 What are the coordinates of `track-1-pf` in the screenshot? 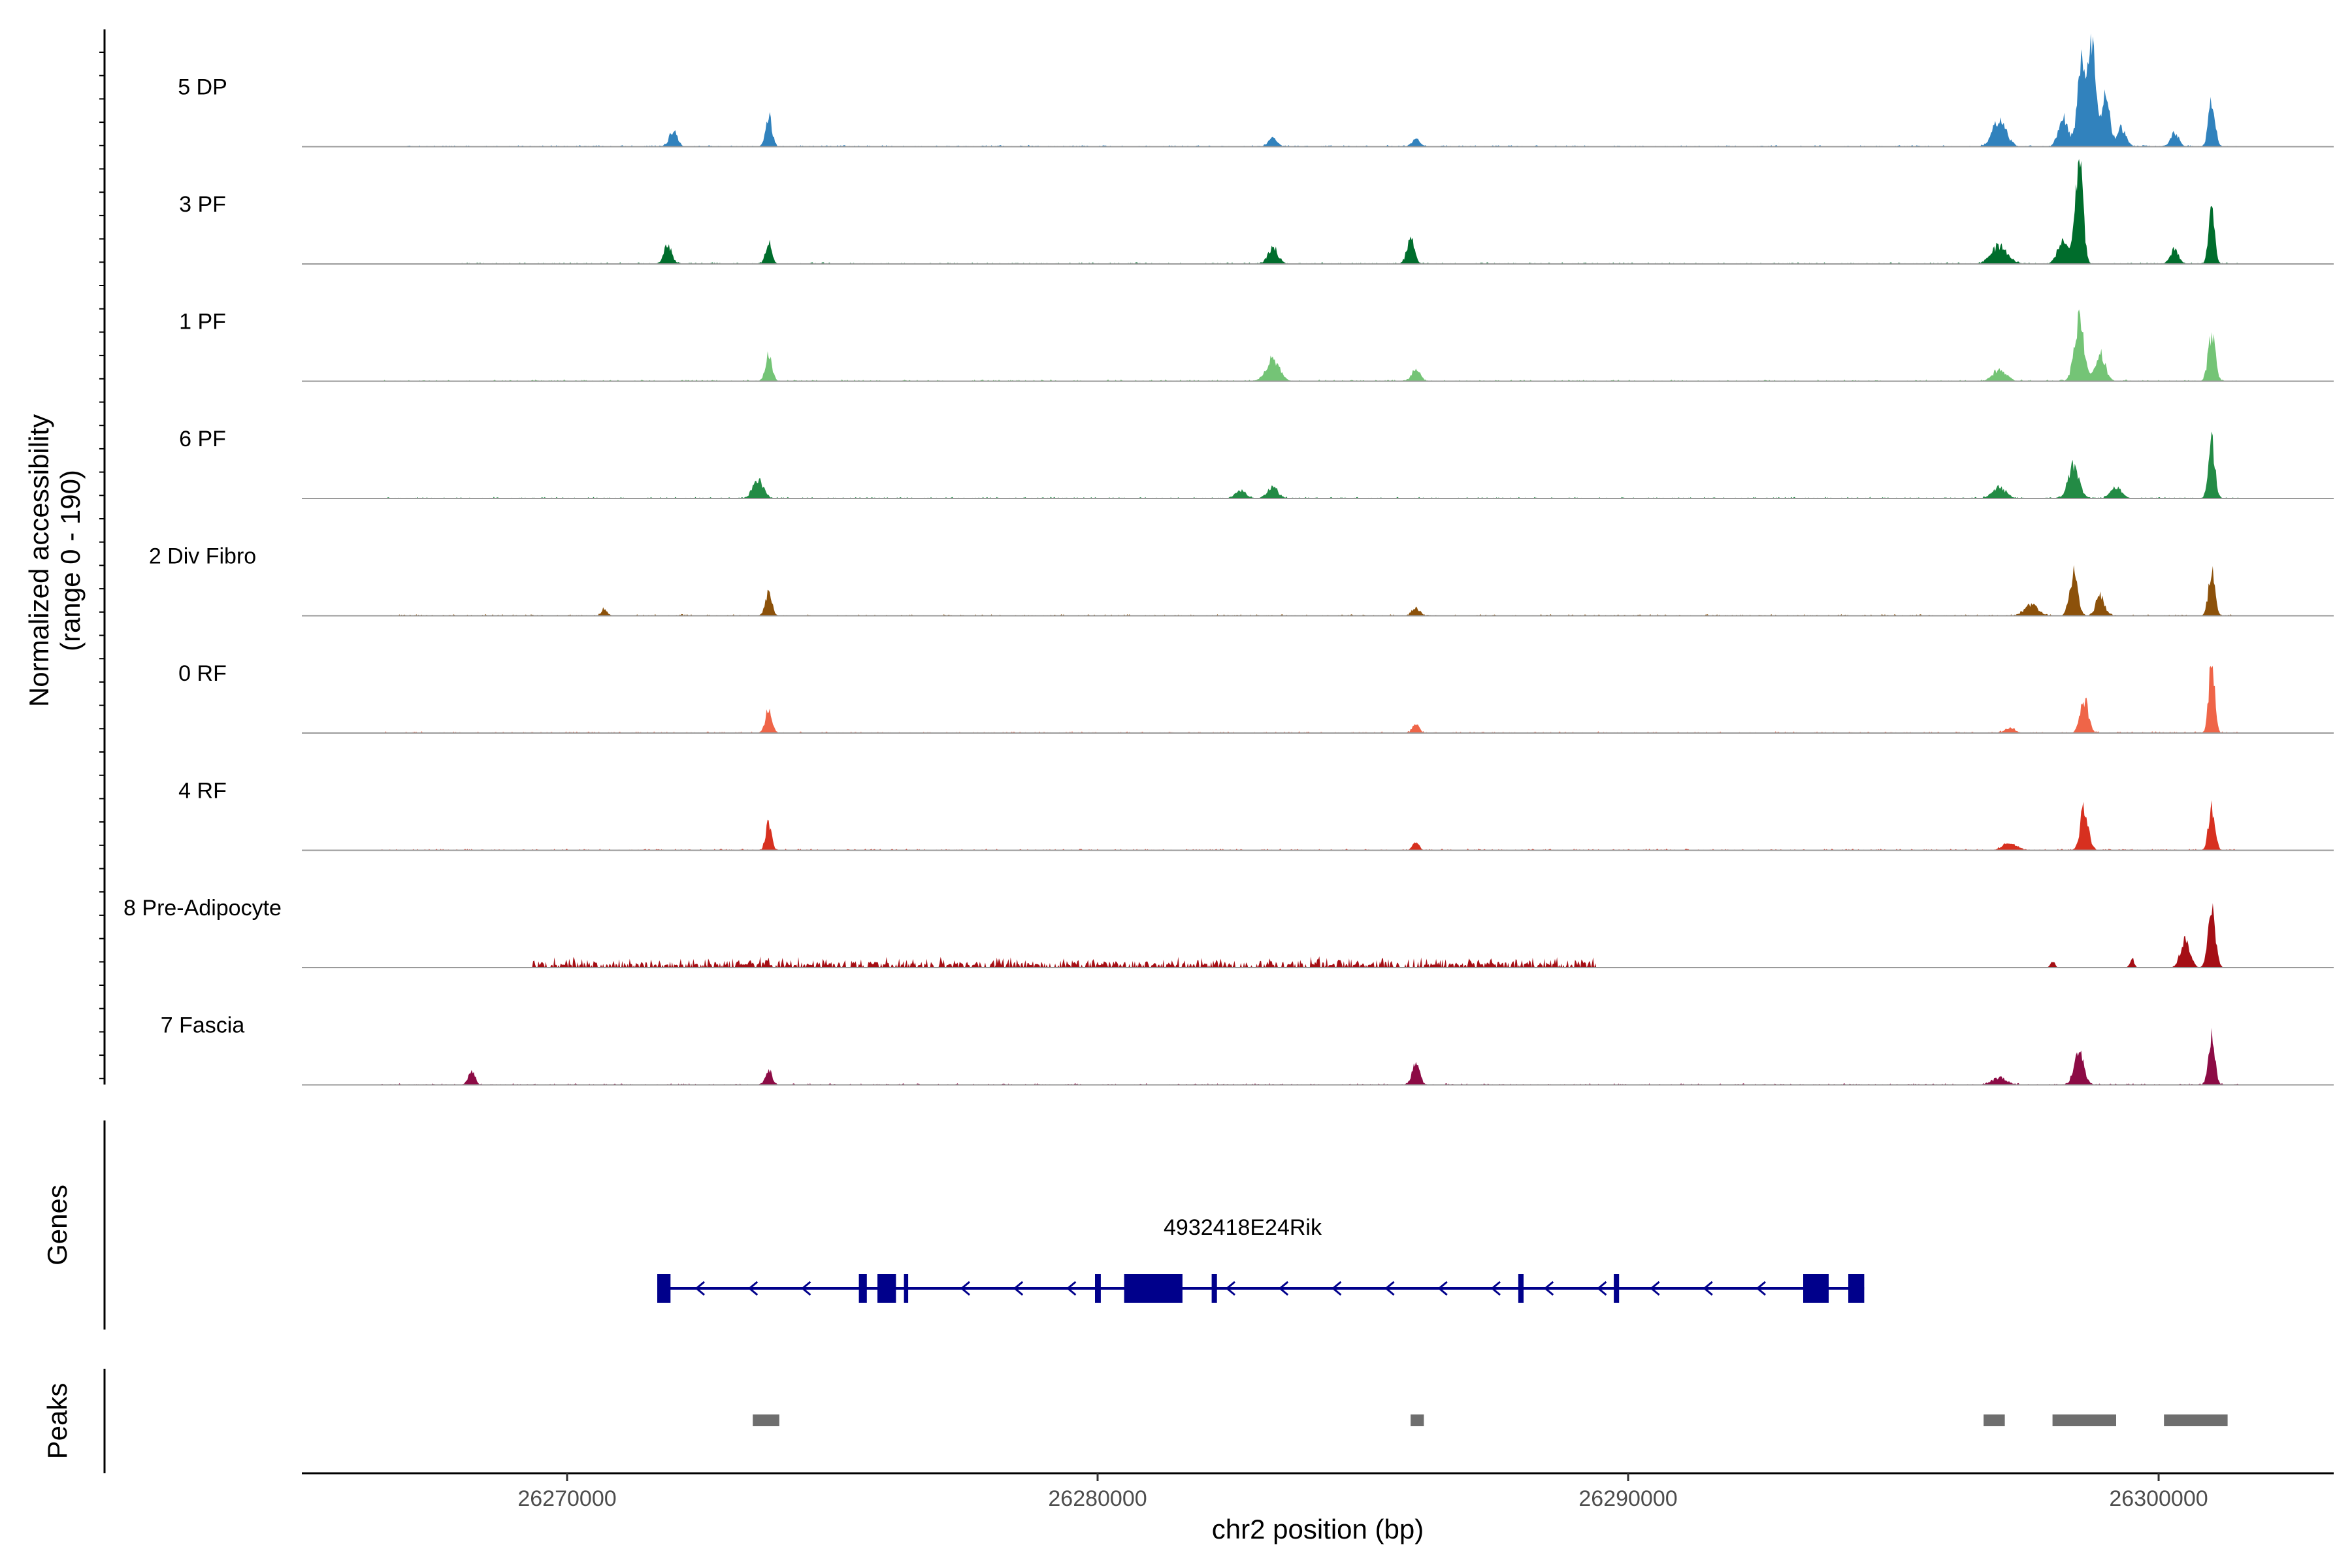 It's located at (1318, 345).